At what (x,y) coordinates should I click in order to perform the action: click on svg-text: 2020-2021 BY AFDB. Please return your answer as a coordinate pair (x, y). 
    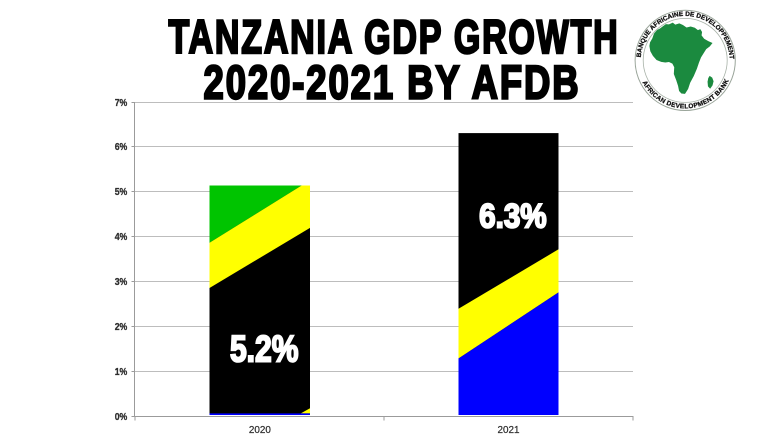
    Looking at the image, I should click on (392, 82).